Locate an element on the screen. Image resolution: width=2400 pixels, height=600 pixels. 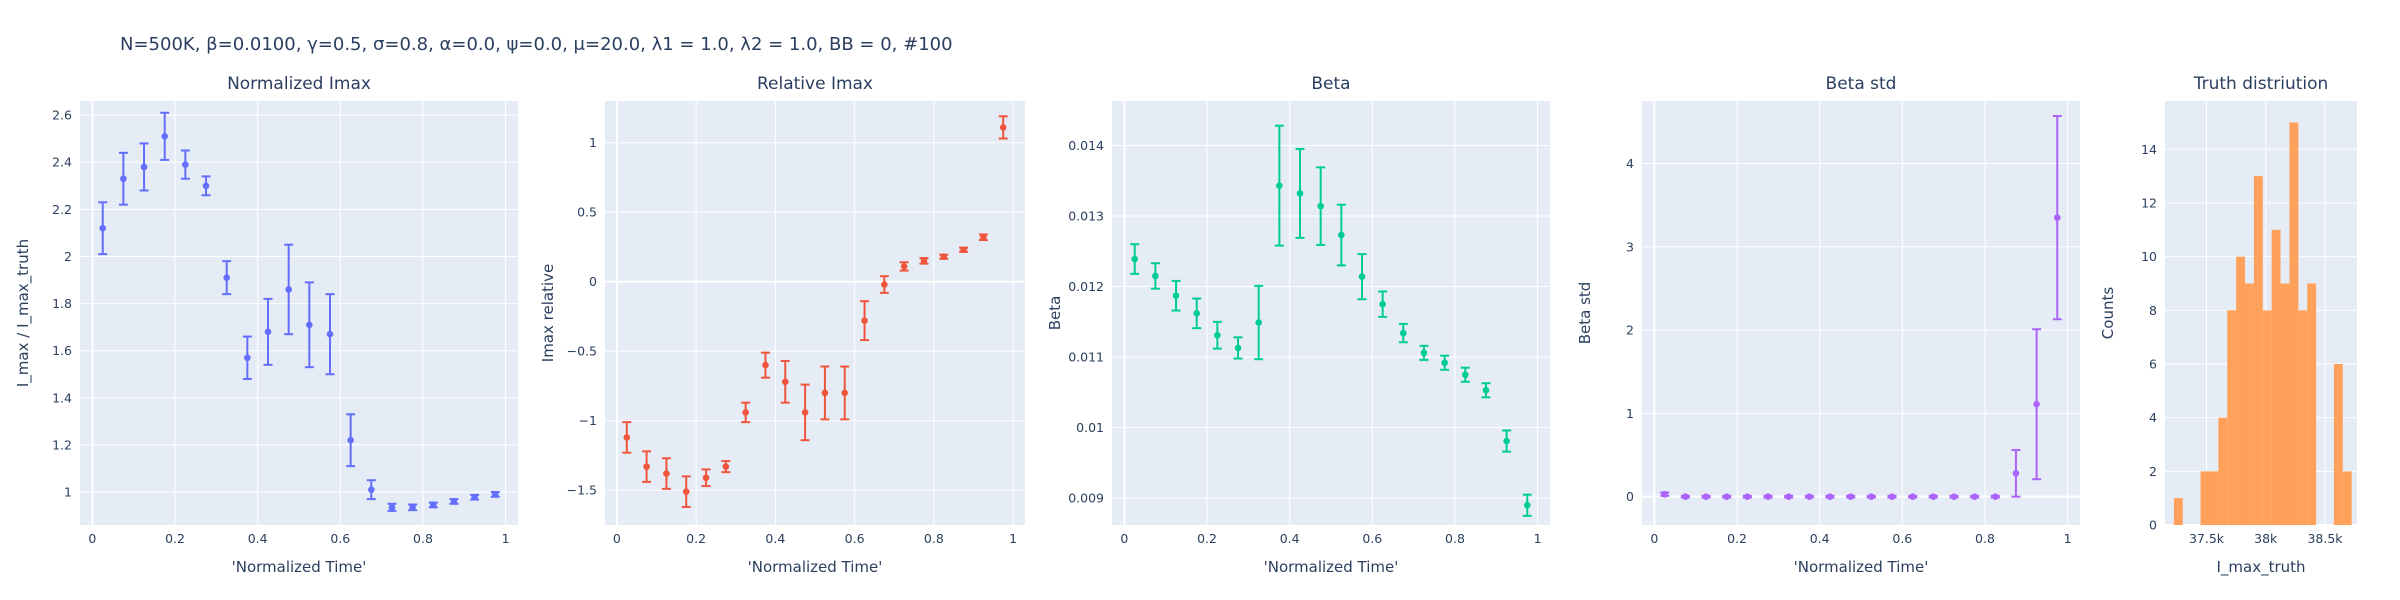
y-tick-label: 2.6 is located at coordinates (62, 115).